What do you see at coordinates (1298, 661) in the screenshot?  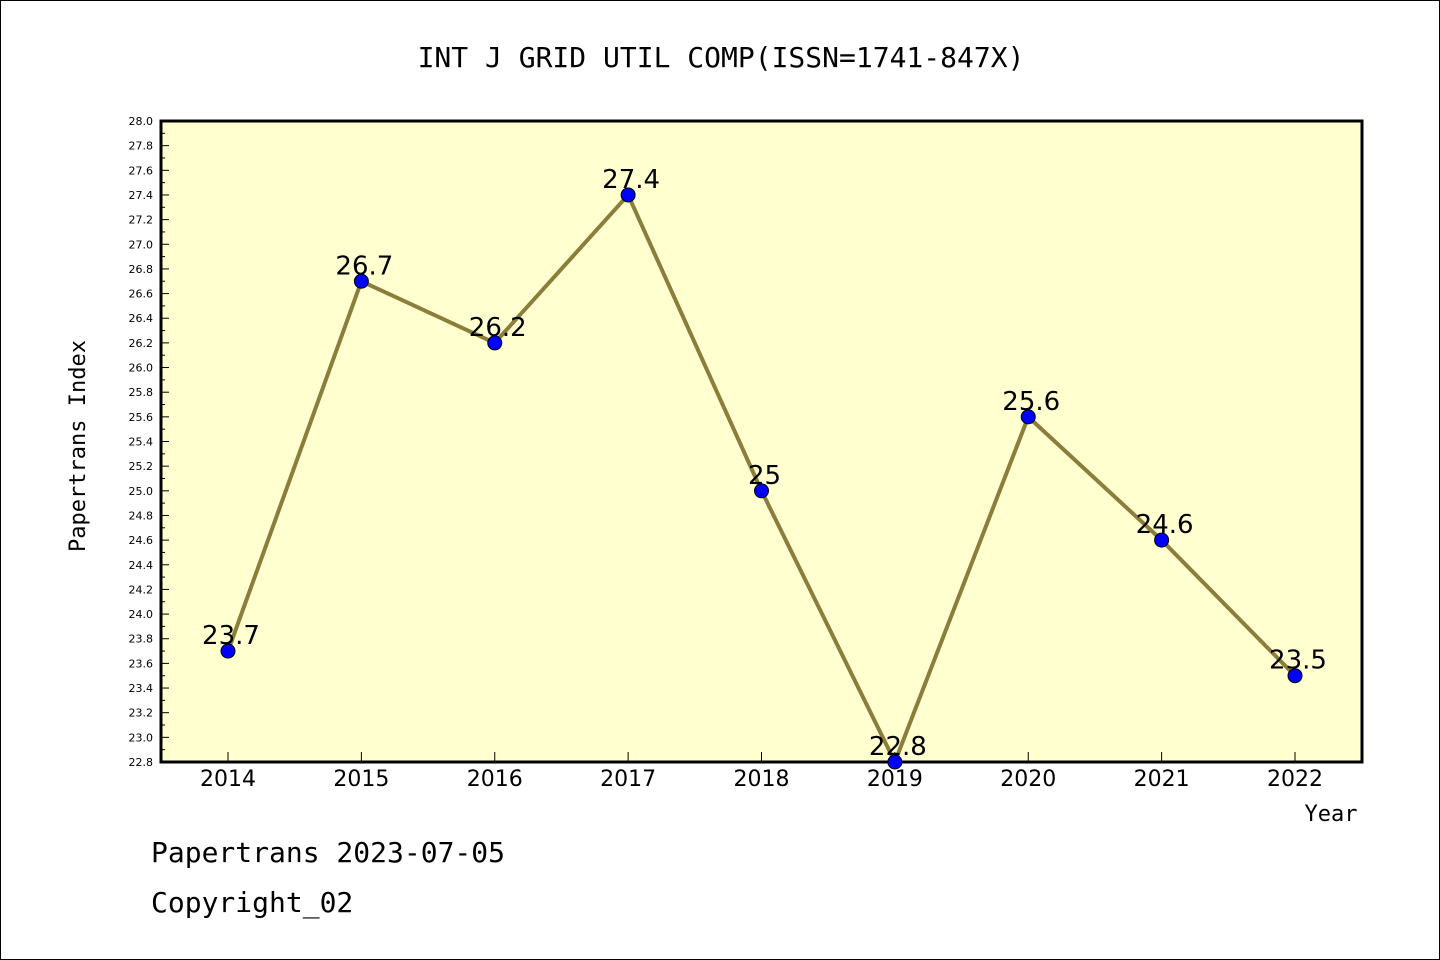 I see `data-label: 23.5` at bounding box center [1298, 661].